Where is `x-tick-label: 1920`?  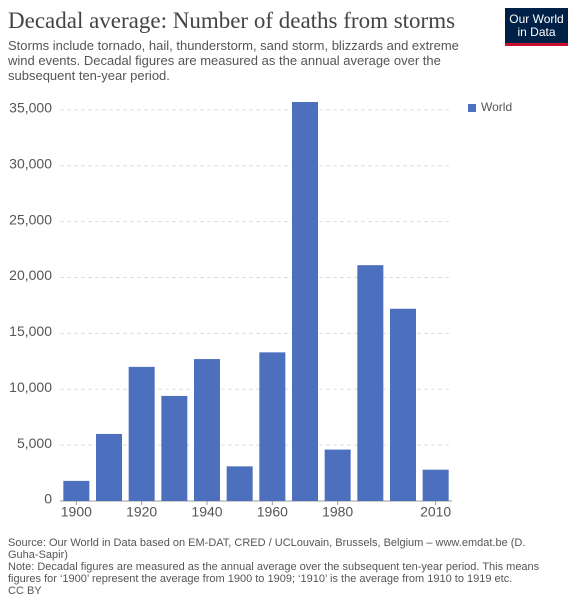 x-tick-label: 1920 is located at coordinates (141, 512).